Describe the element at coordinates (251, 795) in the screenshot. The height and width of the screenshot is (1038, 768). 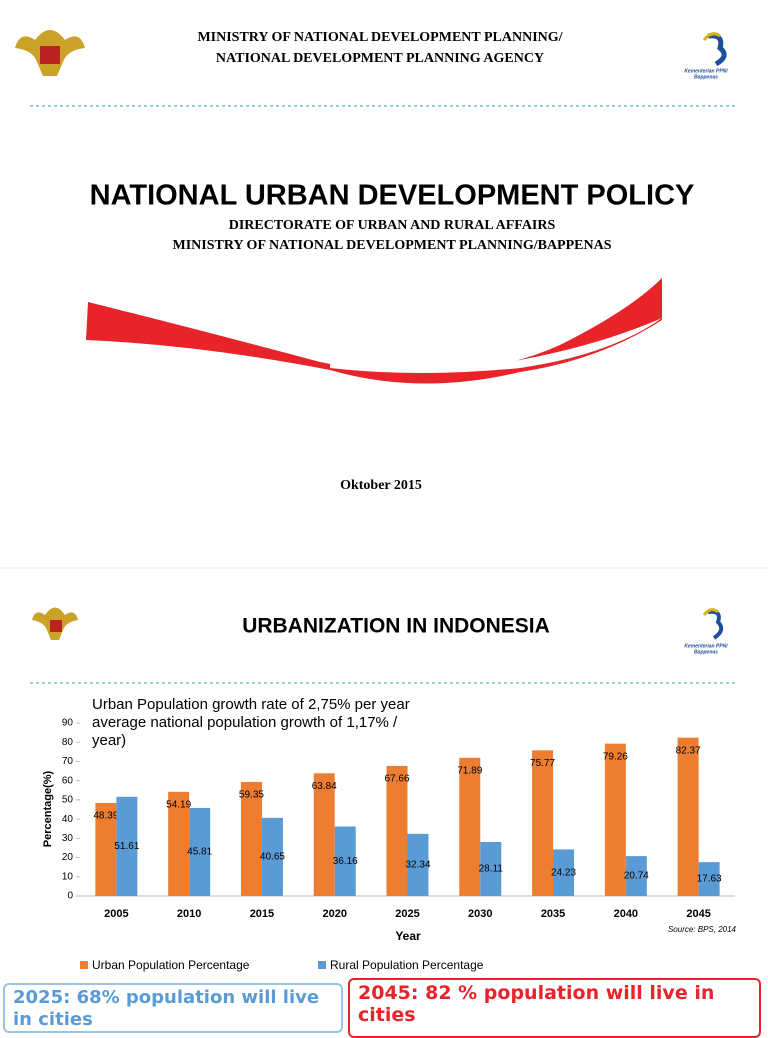
I see `value-label: 59.35` at that location.